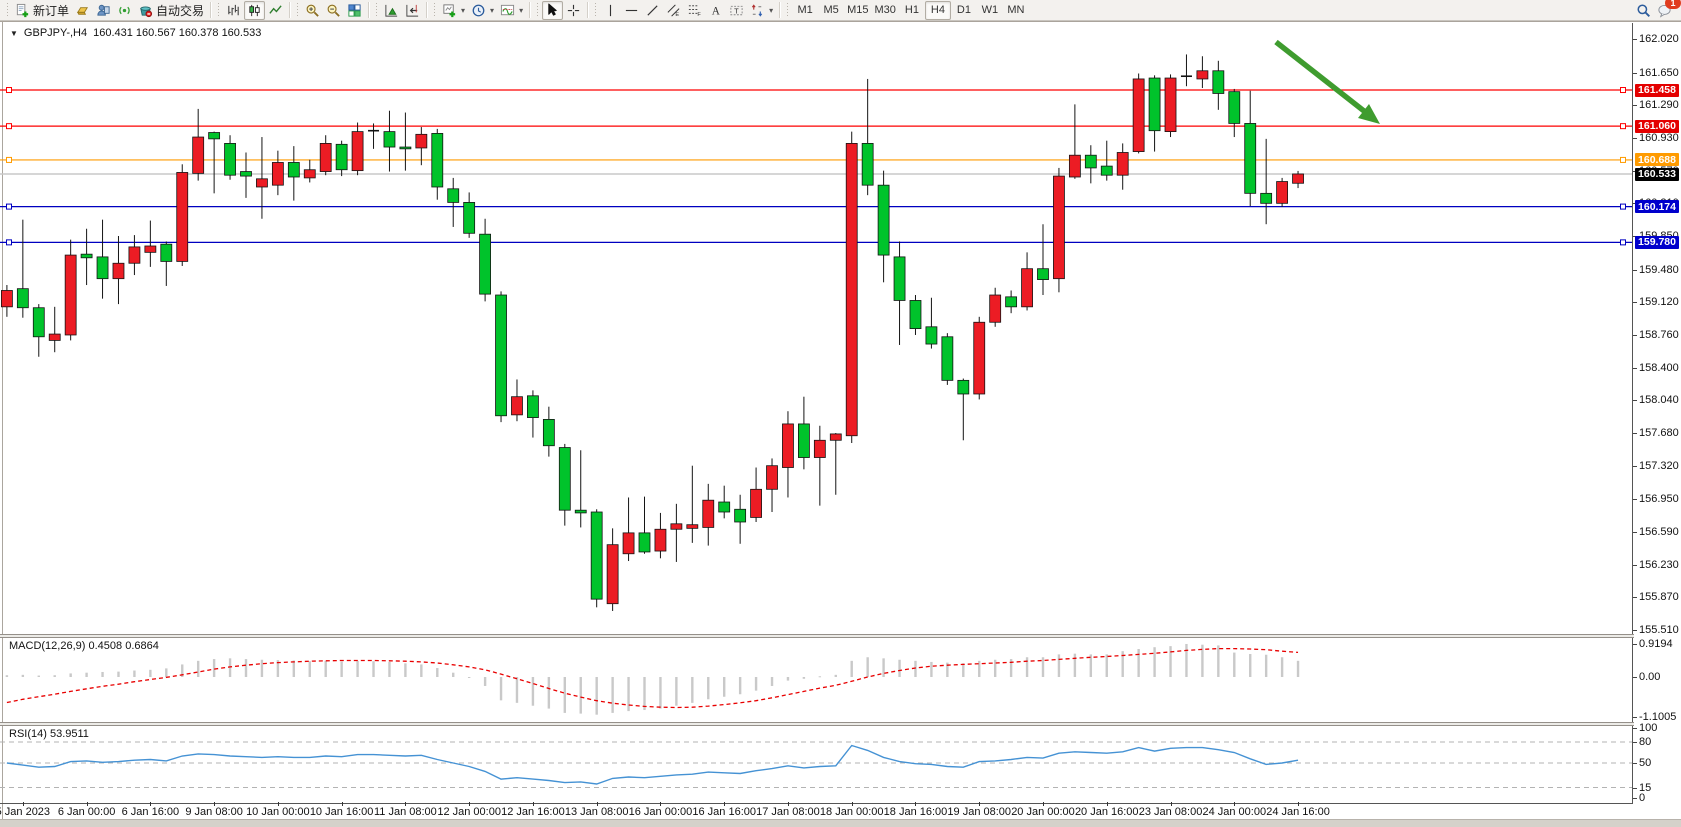 The height and width of the screenshot is (827, 1681). I want to click on rsi-chart-canvas, so click(817, 765).